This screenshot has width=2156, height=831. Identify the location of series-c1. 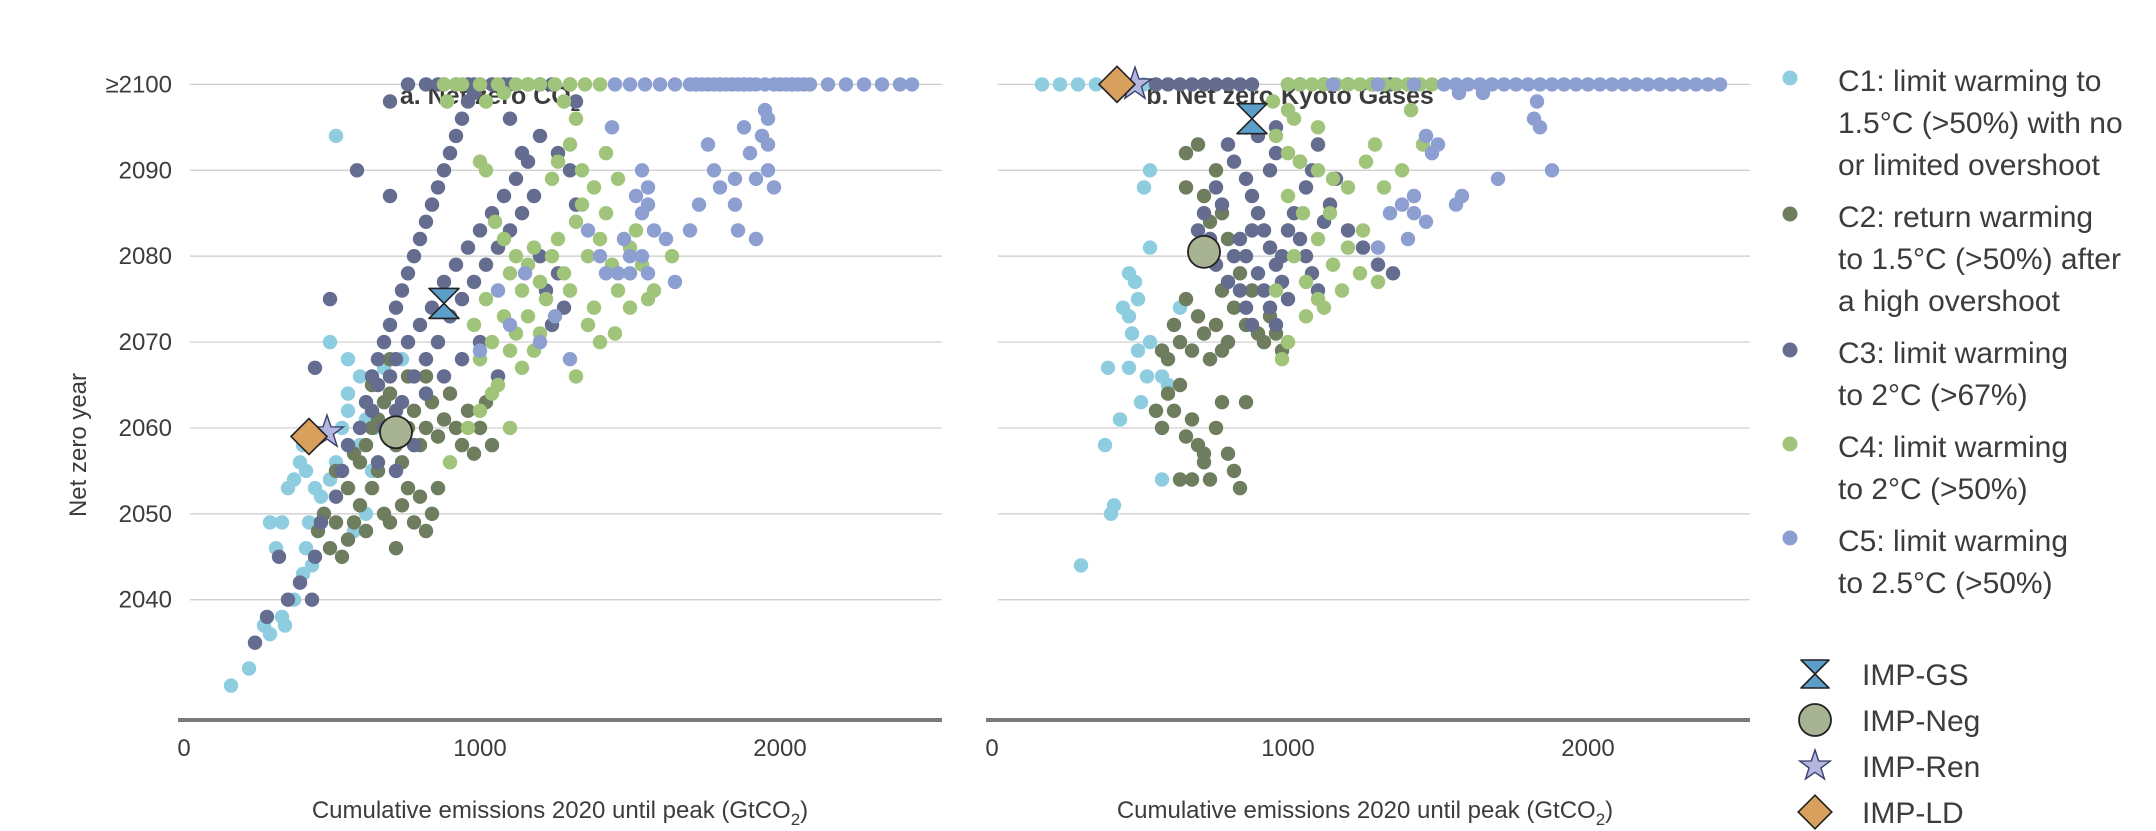
(316, 410).